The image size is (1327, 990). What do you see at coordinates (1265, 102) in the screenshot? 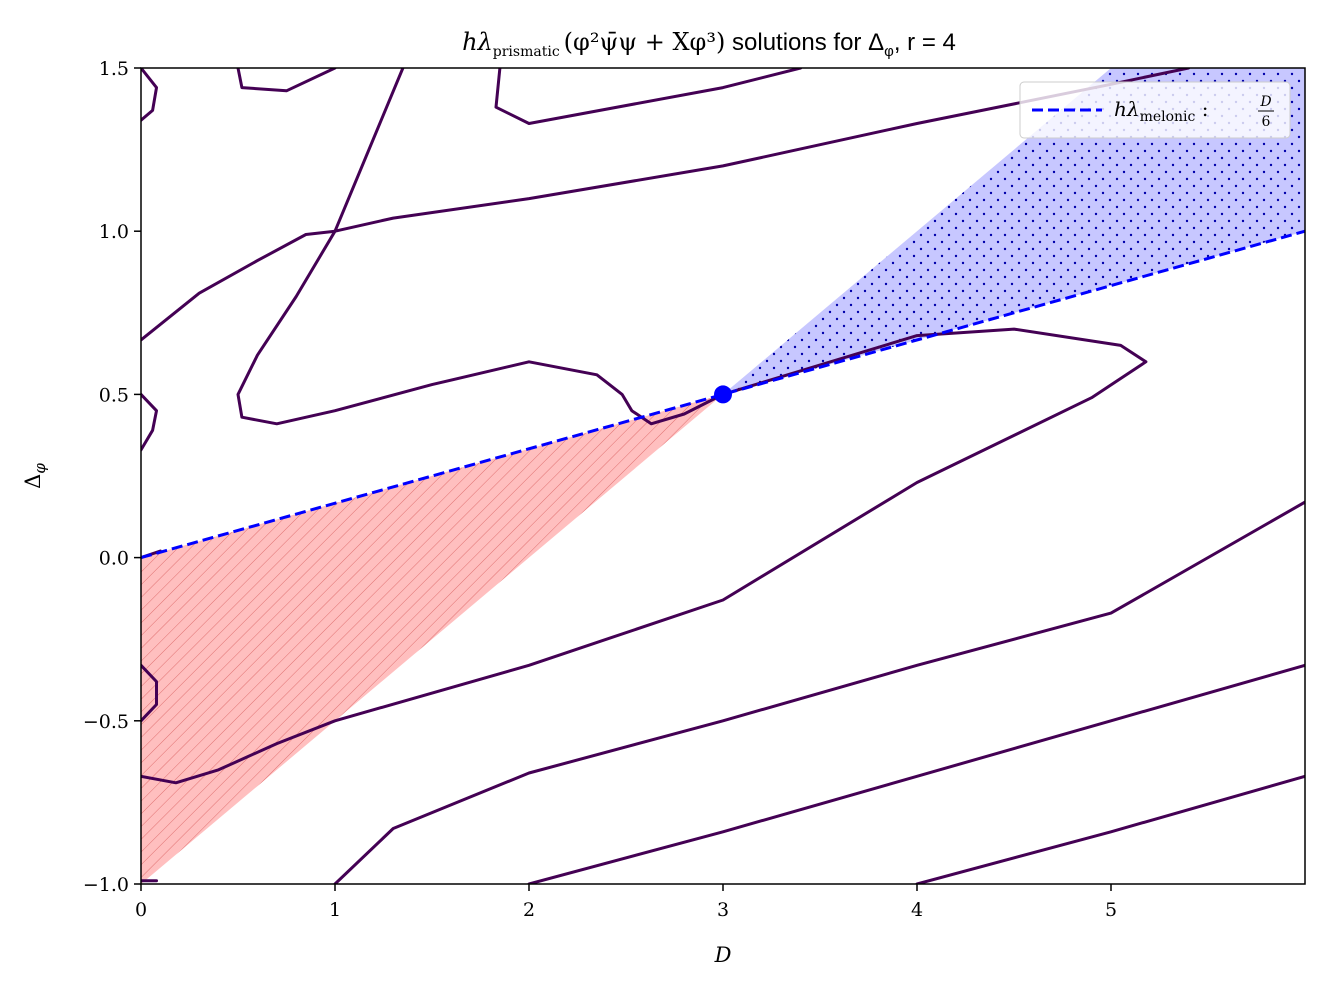
I see `legend-frac-numerator: D` at bounding box center [1265, 102].